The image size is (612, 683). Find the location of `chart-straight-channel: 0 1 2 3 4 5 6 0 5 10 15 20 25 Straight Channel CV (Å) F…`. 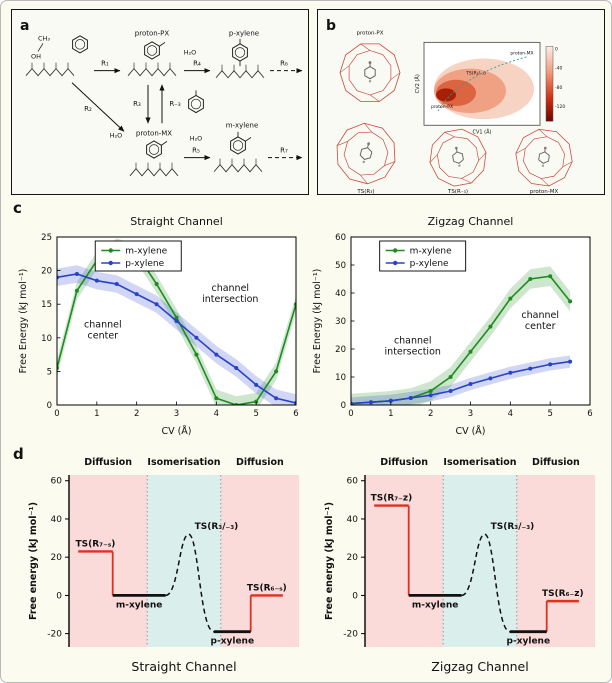

chart-straight-channel: 0 1 2 3 4 5 6 0 5 10 15 20 25 Straight Channel CV (Å) F… is located at coordinates (158, 326).